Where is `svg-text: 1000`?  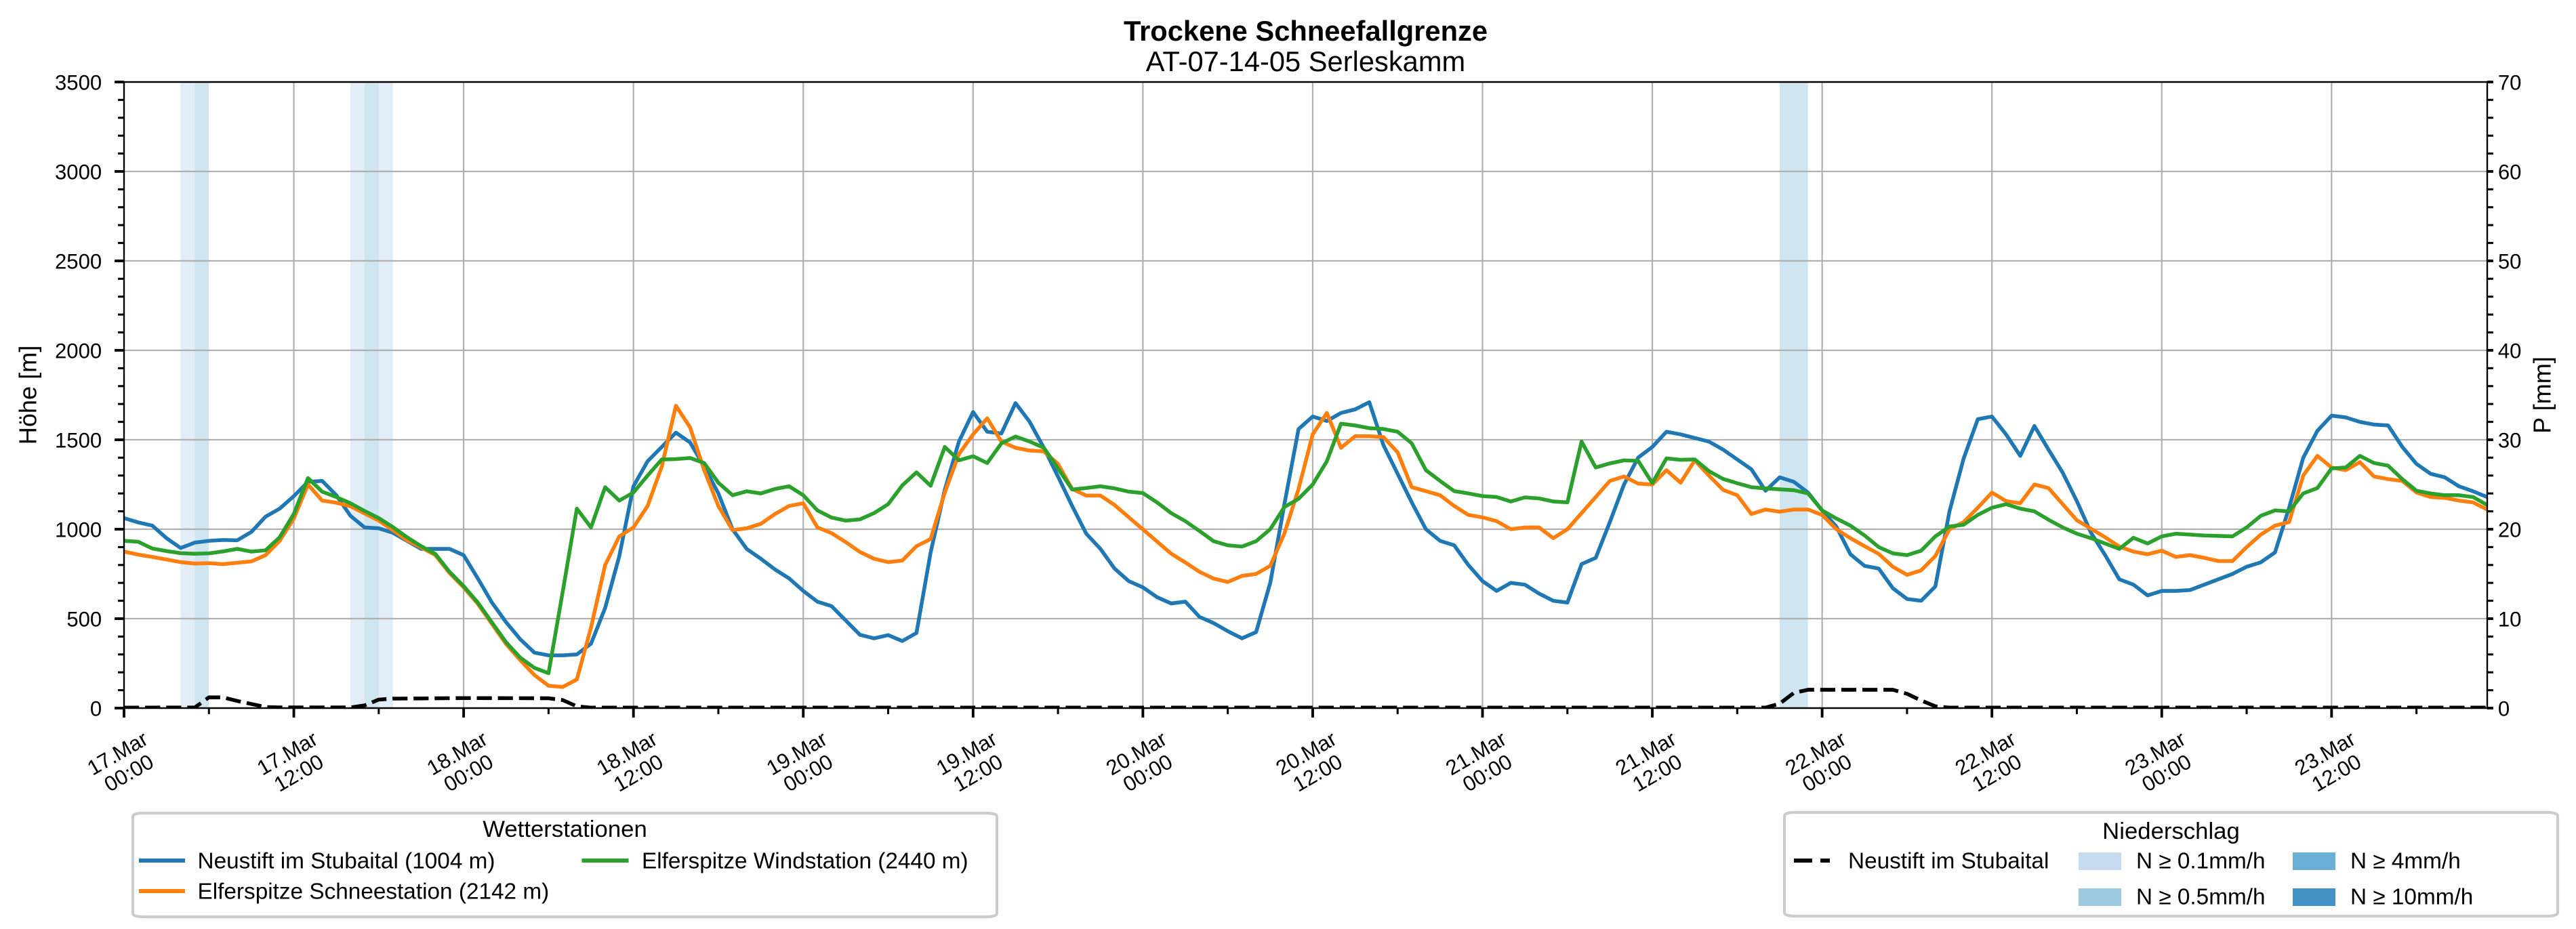
svg-text: 1000 is located at coordinates (79, 529).